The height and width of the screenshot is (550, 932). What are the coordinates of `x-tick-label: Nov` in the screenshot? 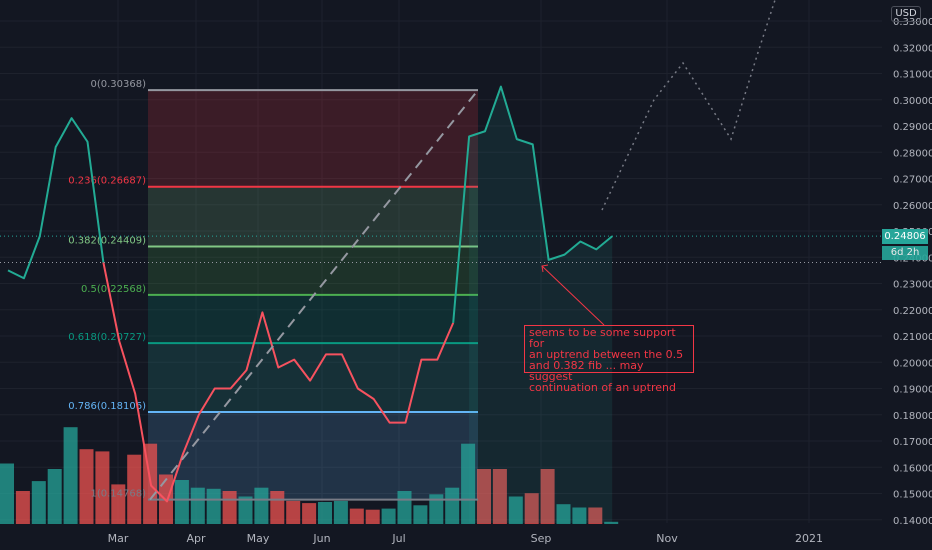 It's located at (667, 538).